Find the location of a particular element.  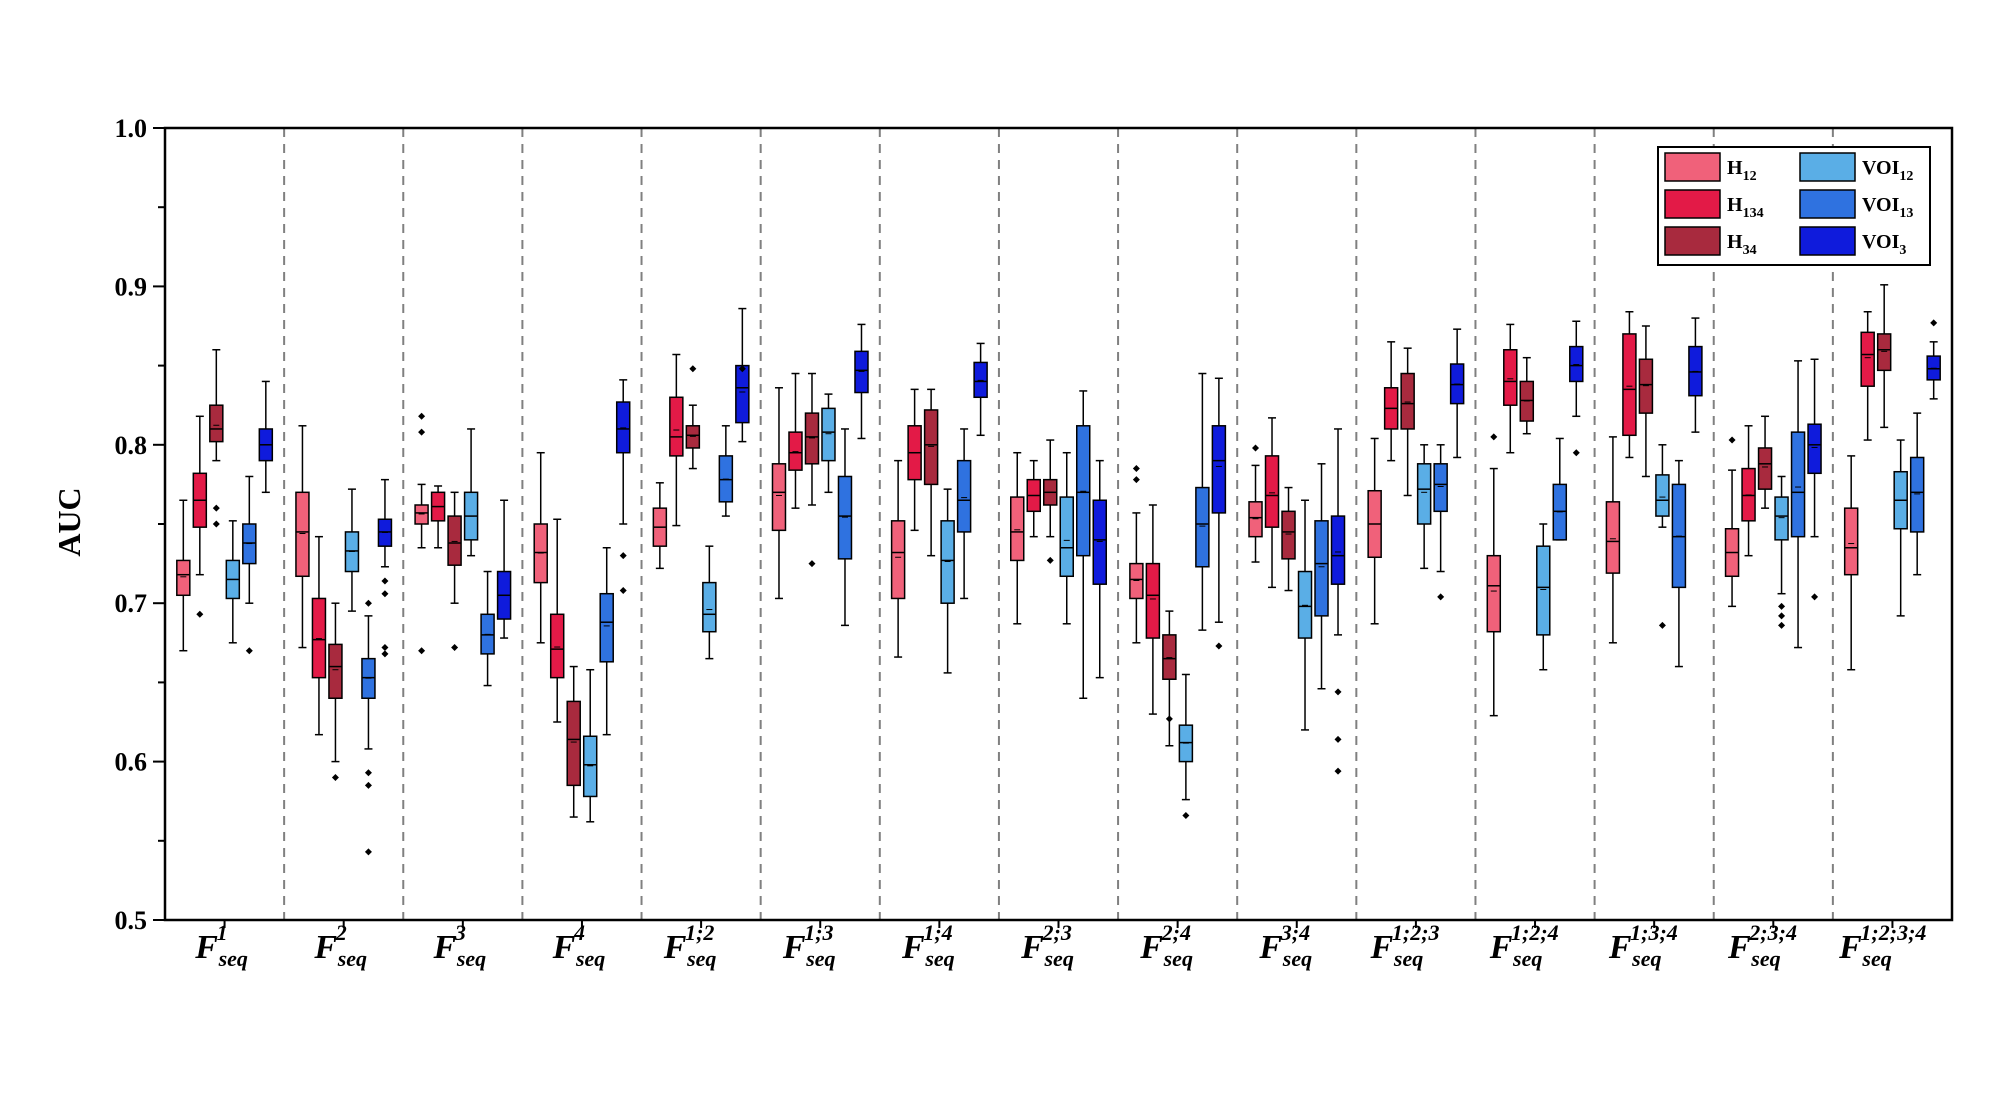

x-tick-label-2: F is located at coordinates (325, 947).